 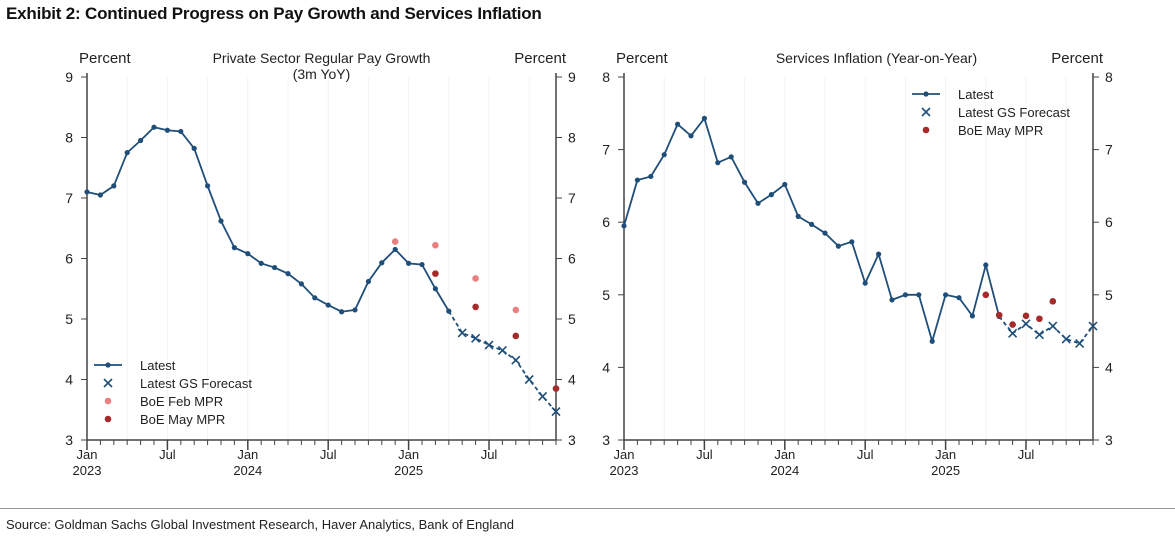 What do you see at coordinates (784, 470) in the screenshot?
I see `chart2-xtick-year-label: 2024` at bounding box center [784, 470].